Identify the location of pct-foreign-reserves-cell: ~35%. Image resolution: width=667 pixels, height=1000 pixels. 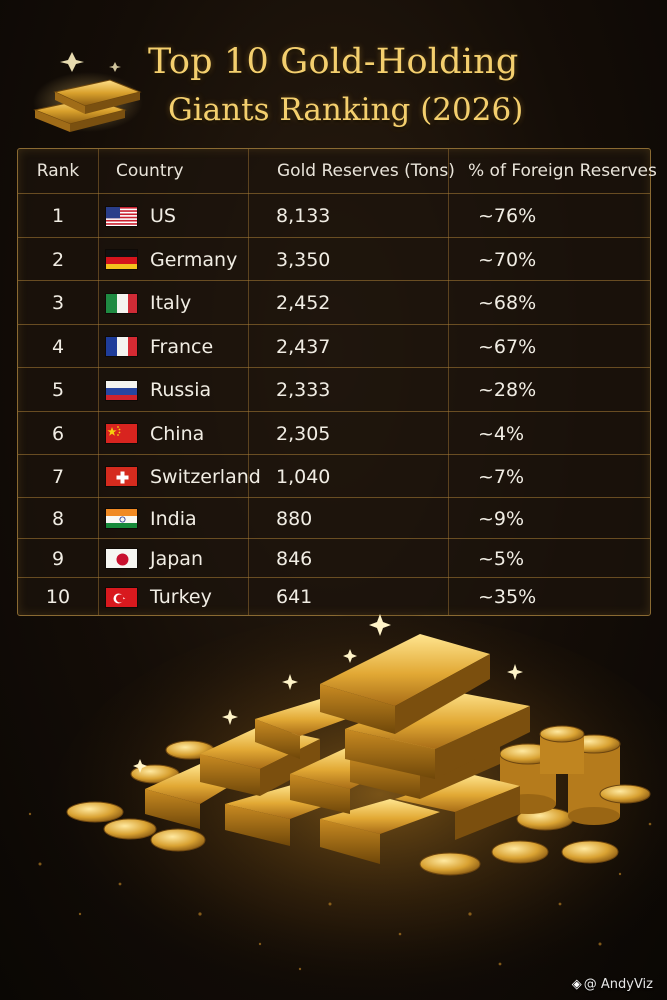
(548, 597).